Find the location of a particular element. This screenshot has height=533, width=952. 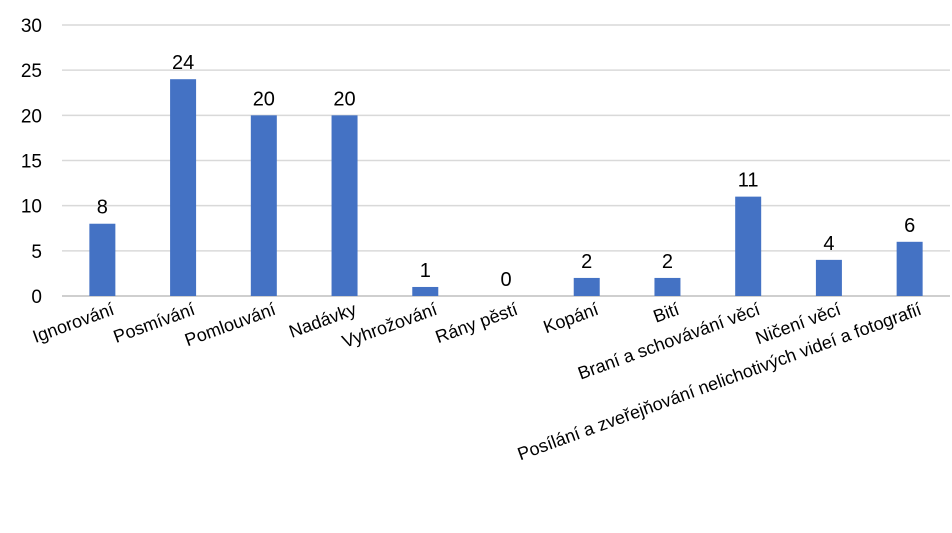

y-tick-label: 0 is located at coordinates (36, 297).